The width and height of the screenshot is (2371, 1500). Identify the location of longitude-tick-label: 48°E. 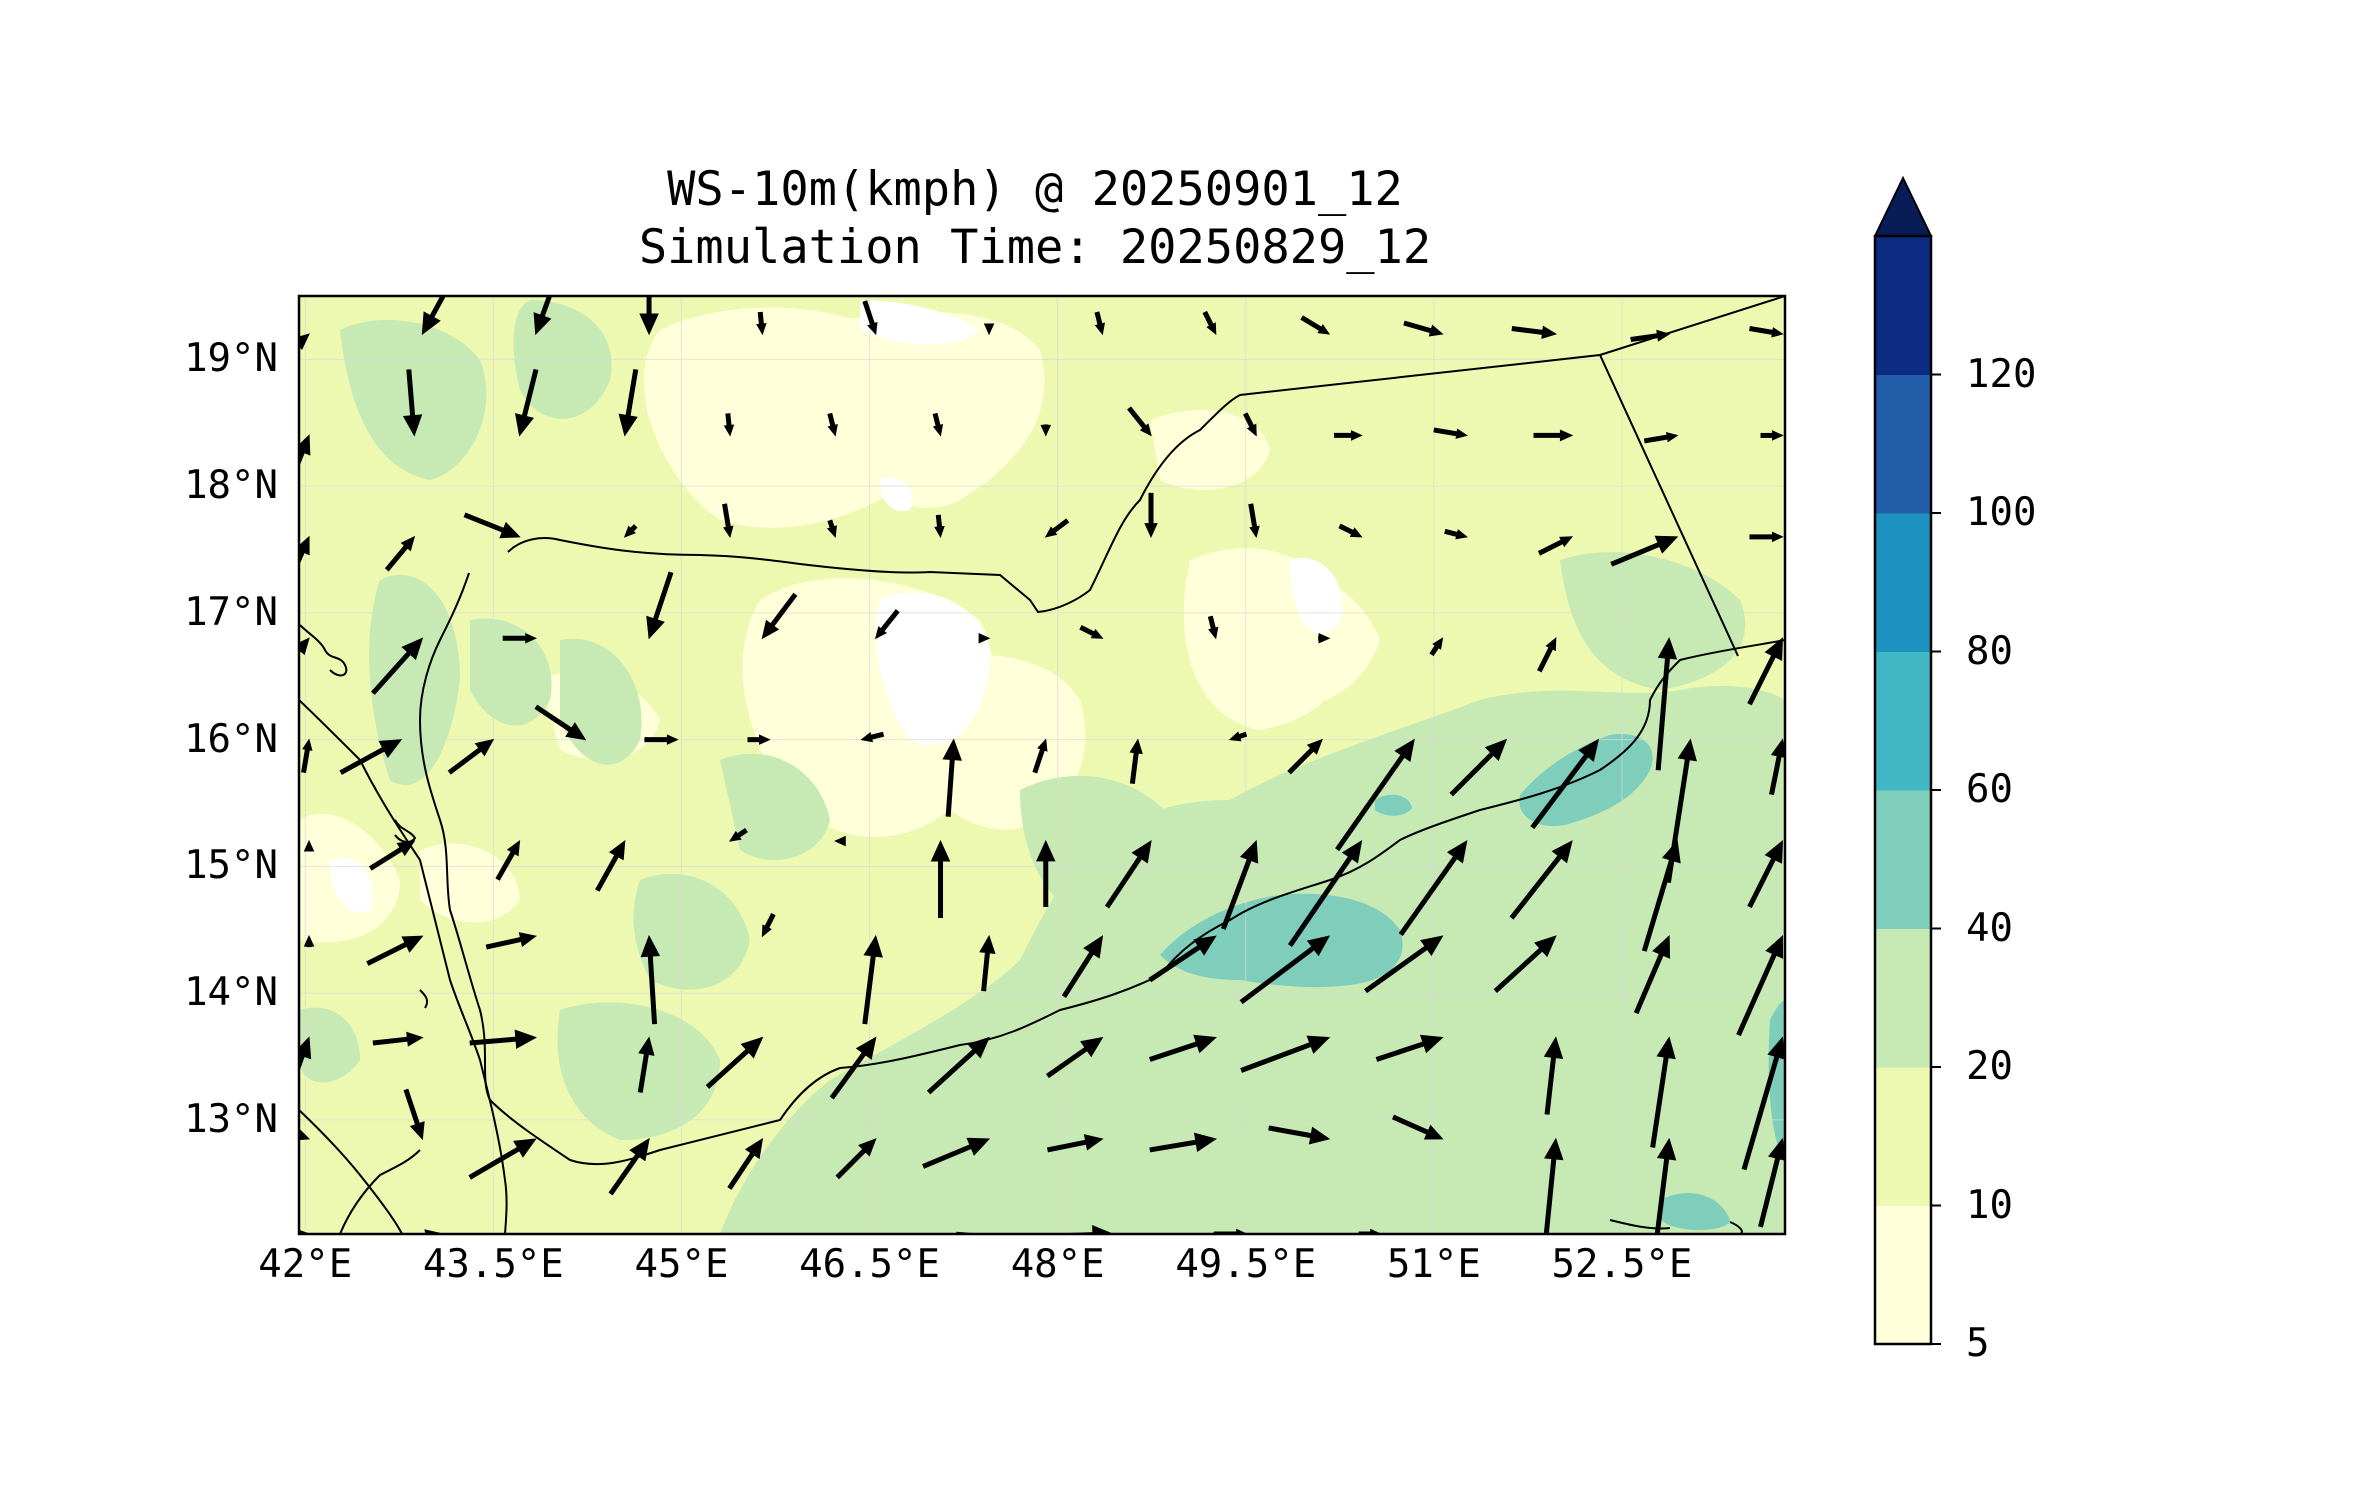
(1057, 1264).